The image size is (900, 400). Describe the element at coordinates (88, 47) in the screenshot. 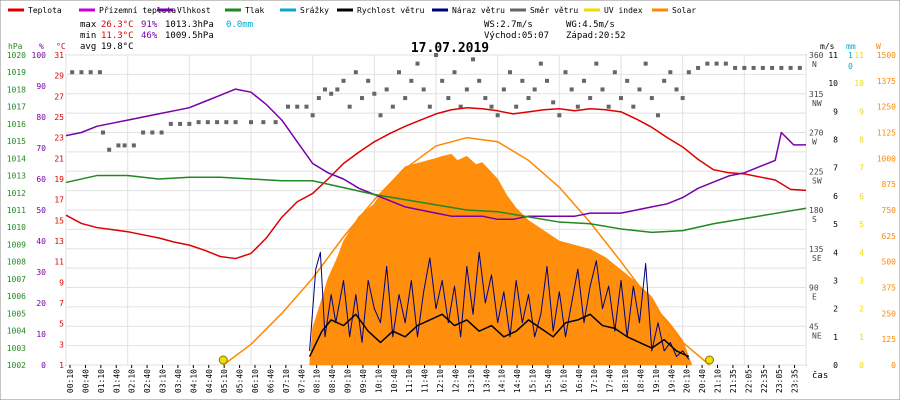

I see `stats-avg-label: avg` at that location.